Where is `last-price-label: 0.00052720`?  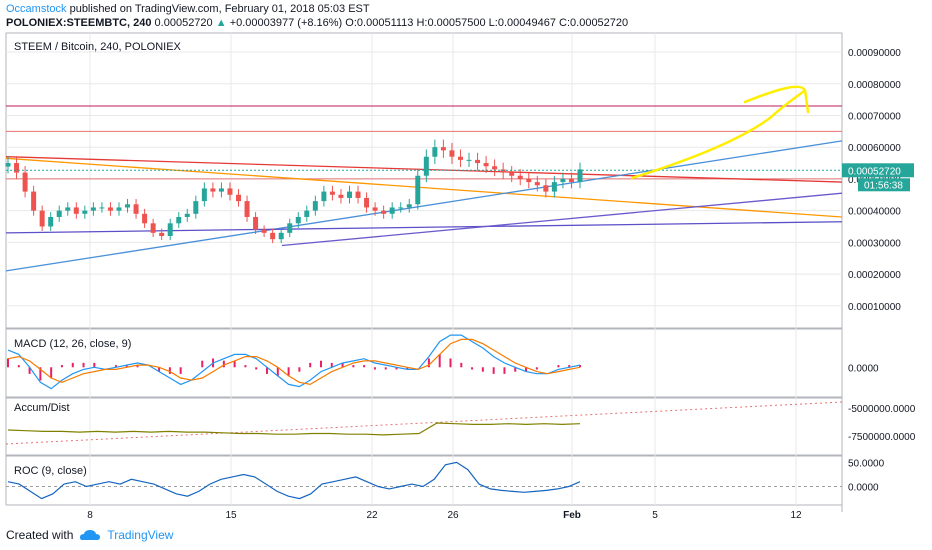
last-price-label: 0.00052720 is located at coordinates (874, 171).